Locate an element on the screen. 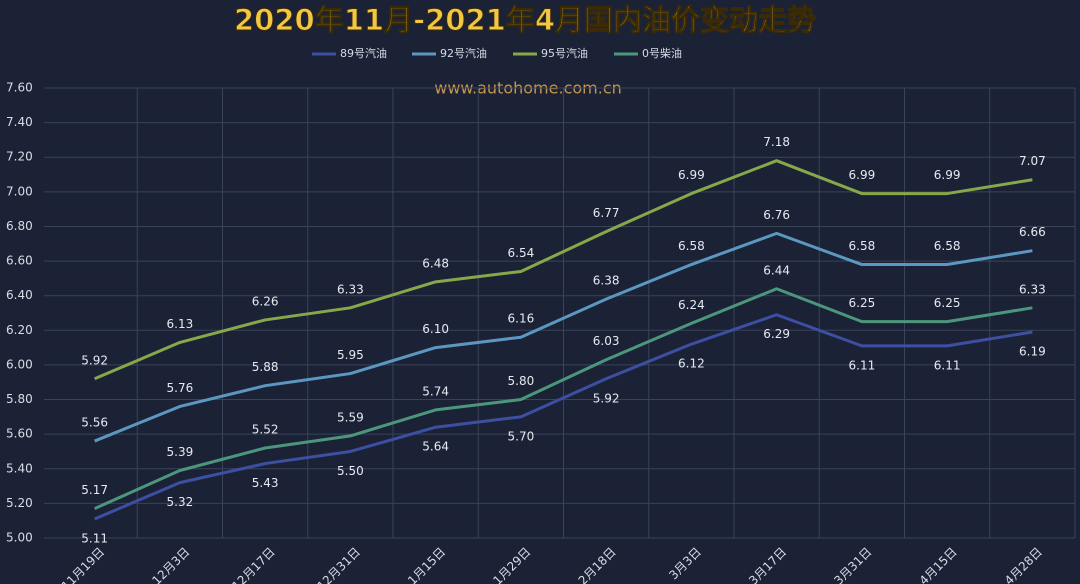 Image resolution: width=1080 pixels, height=584 pixels. data-label: 6.24 is located at coordinates (691, 305).